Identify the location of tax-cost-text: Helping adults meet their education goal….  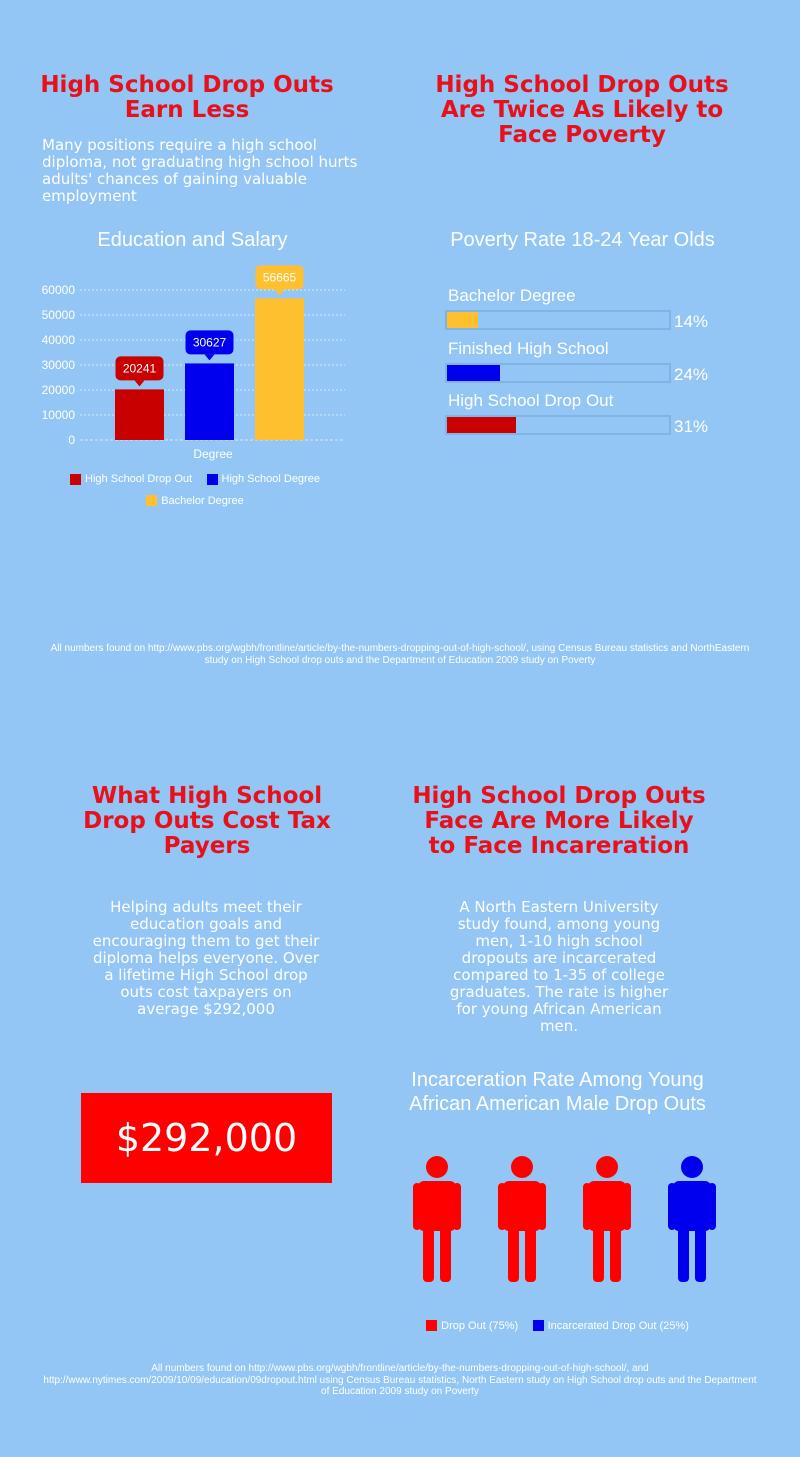
(206, 958).